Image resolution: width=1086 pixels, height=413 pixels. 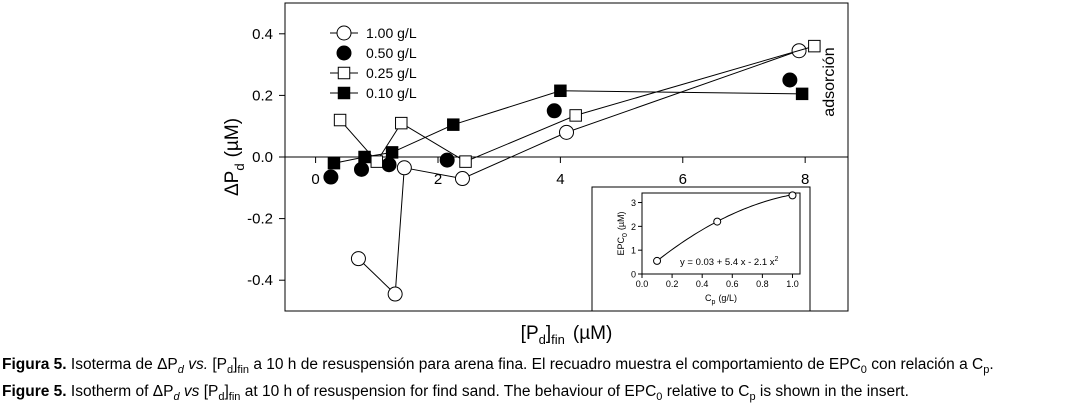 I want to click on x-axis-label-unit: (µM), so click(x=592, y=333).